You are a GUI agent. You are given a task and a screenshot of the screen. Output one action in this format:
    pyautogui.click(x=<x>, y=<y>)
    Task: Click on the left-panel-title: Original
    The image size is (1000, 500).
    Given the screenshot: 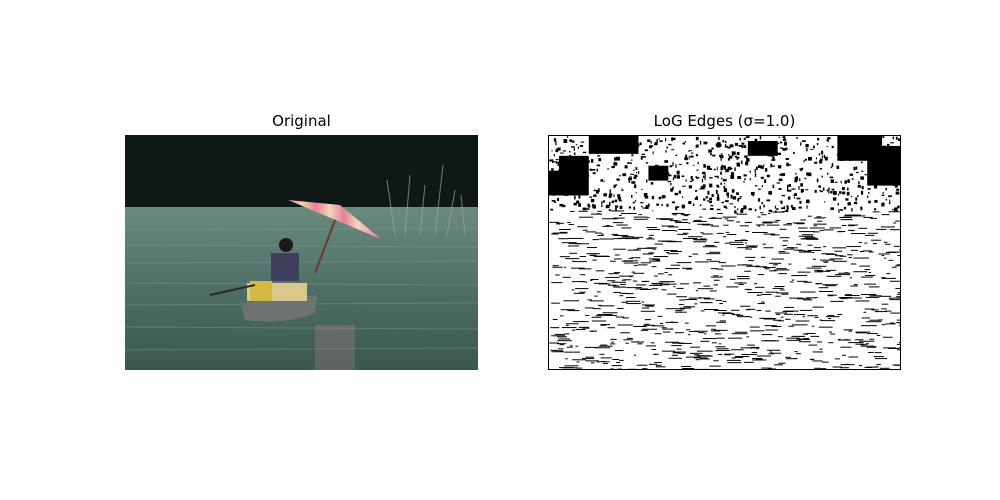 What is the action you would take?
    pyautogui.click(x=301, y=121)
    